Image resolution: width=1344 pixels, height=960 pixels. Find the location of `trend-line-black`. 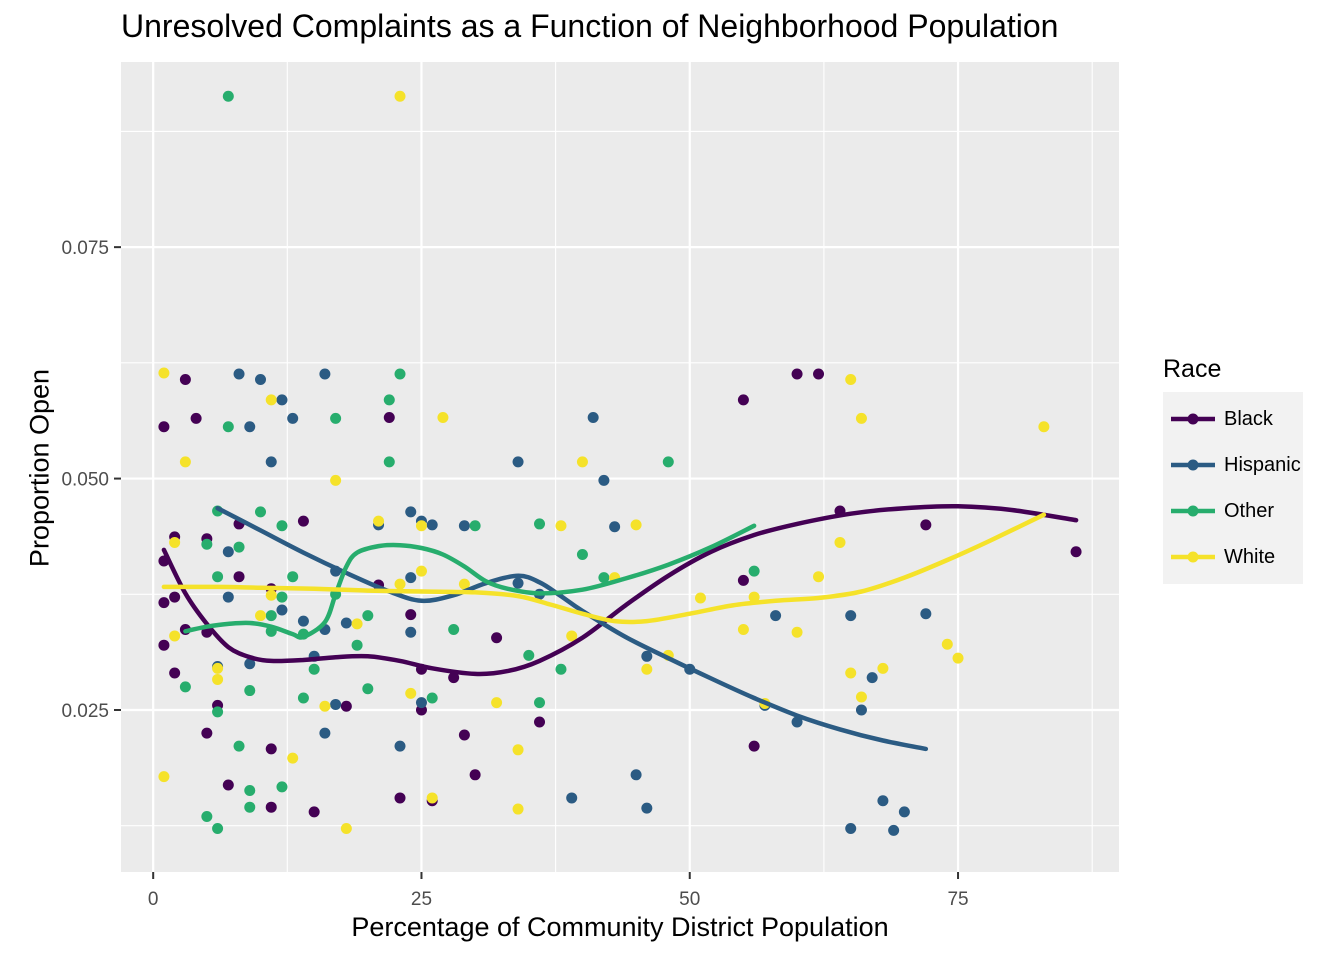

trend-line-black is located at coordinates (620, 590).